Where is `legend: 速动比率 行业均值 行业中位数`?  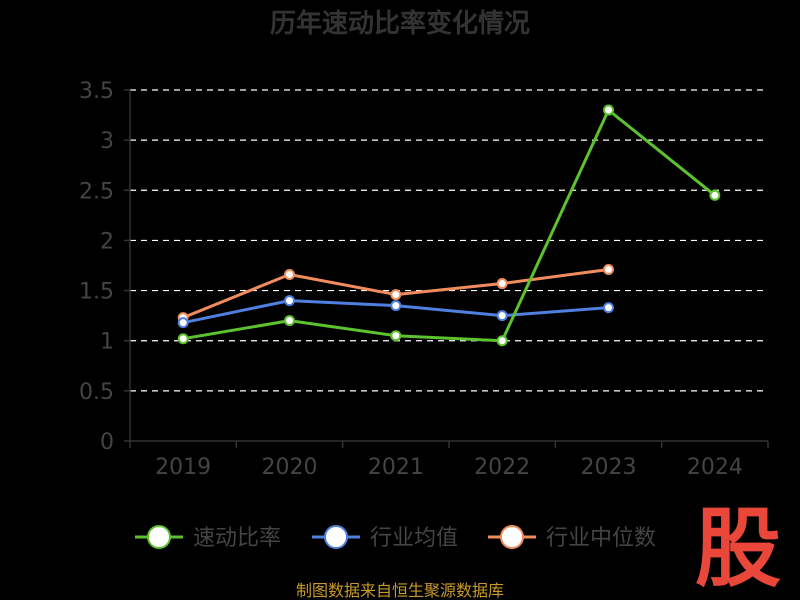 legend: 速动比率 行业均值 行业中位数 is located at coordinates (395, 538).